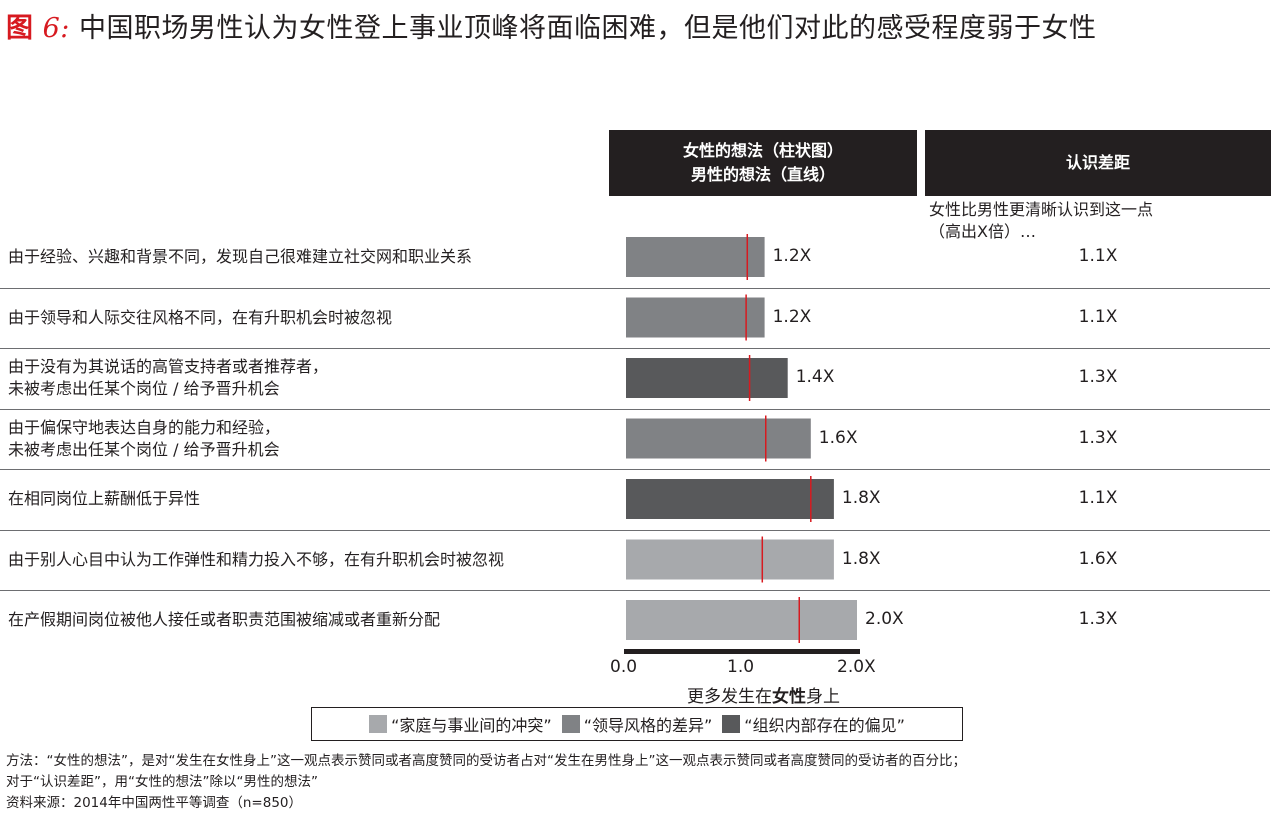  I want to click on x-axis-label-prefix: 更多发生在, so click(729, 697).